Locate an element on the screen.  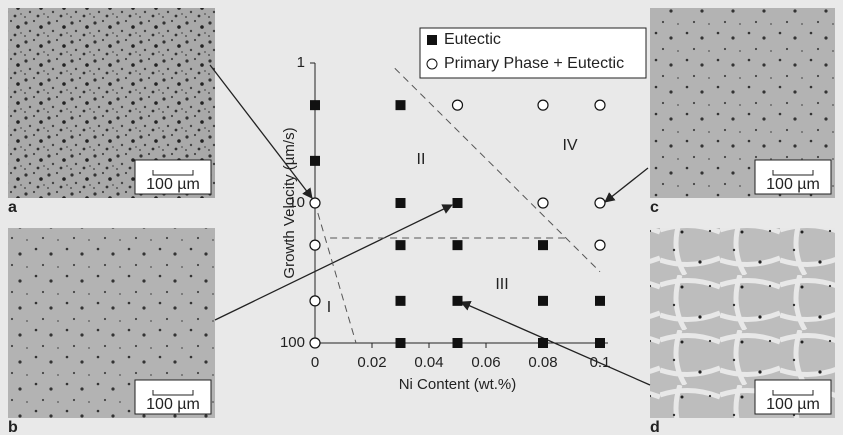
region-label: III is located at coordinates (501, 284).